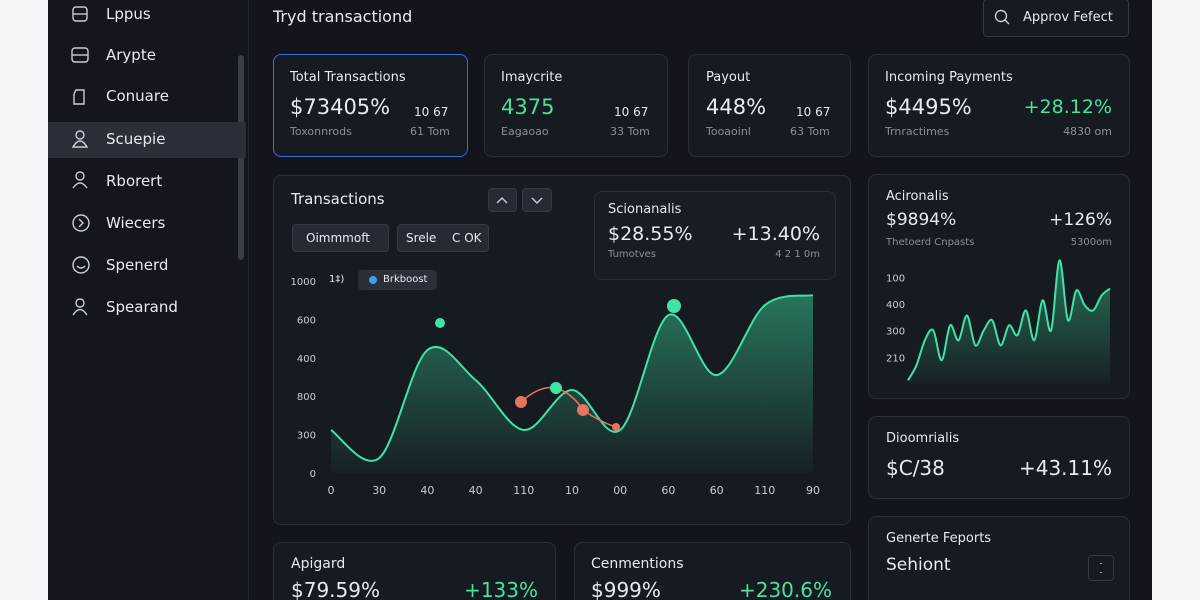 This screenshot has height=600, width=1200. What do you see at coordinates (928, 107) in the screenshot?
I see `card-value: $4495%` at bounding box center [928, 107].